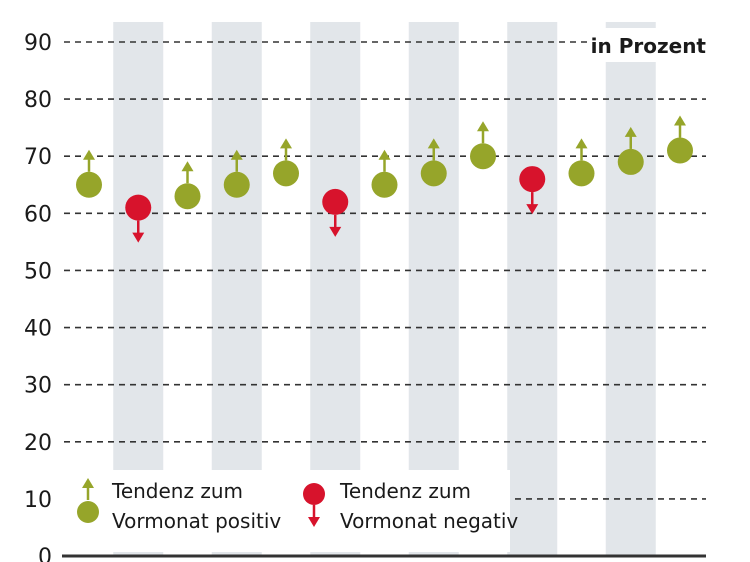 The height and width of the screenshot is (562, 750). I want to click on y-tick-label: 70, so click(38, 157).